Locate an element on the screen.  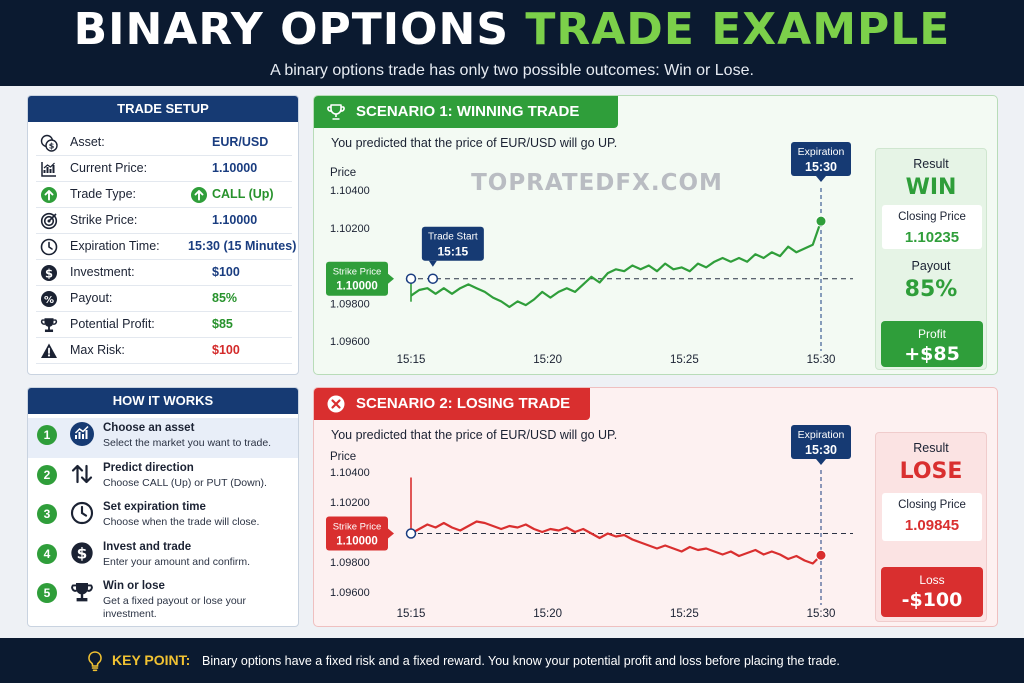
setup-row-value: CALL (Up) is located at coordinates (243, 194).